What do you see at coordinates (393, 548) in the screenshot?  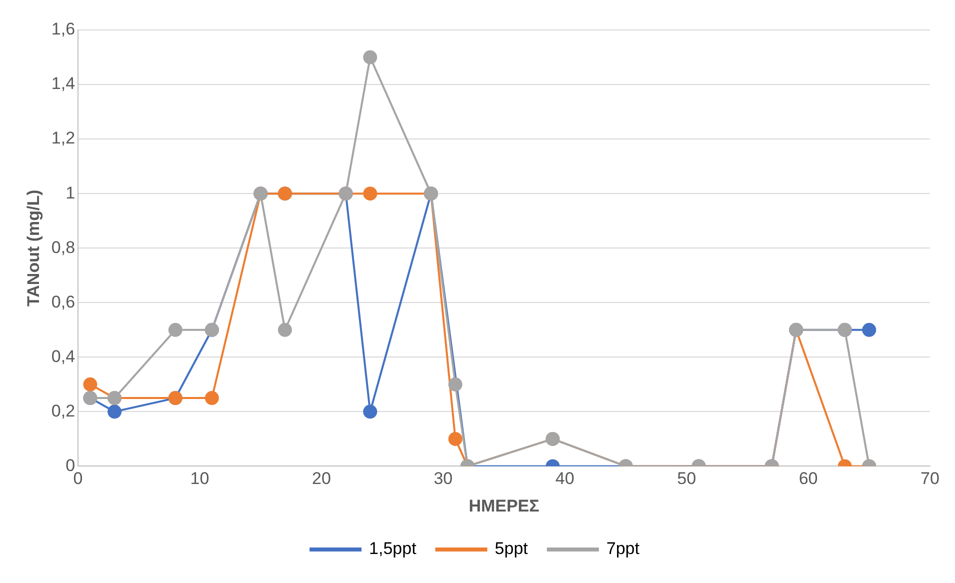 I see `legend-label: 1,5ppt` at bounding box center [393, 548].